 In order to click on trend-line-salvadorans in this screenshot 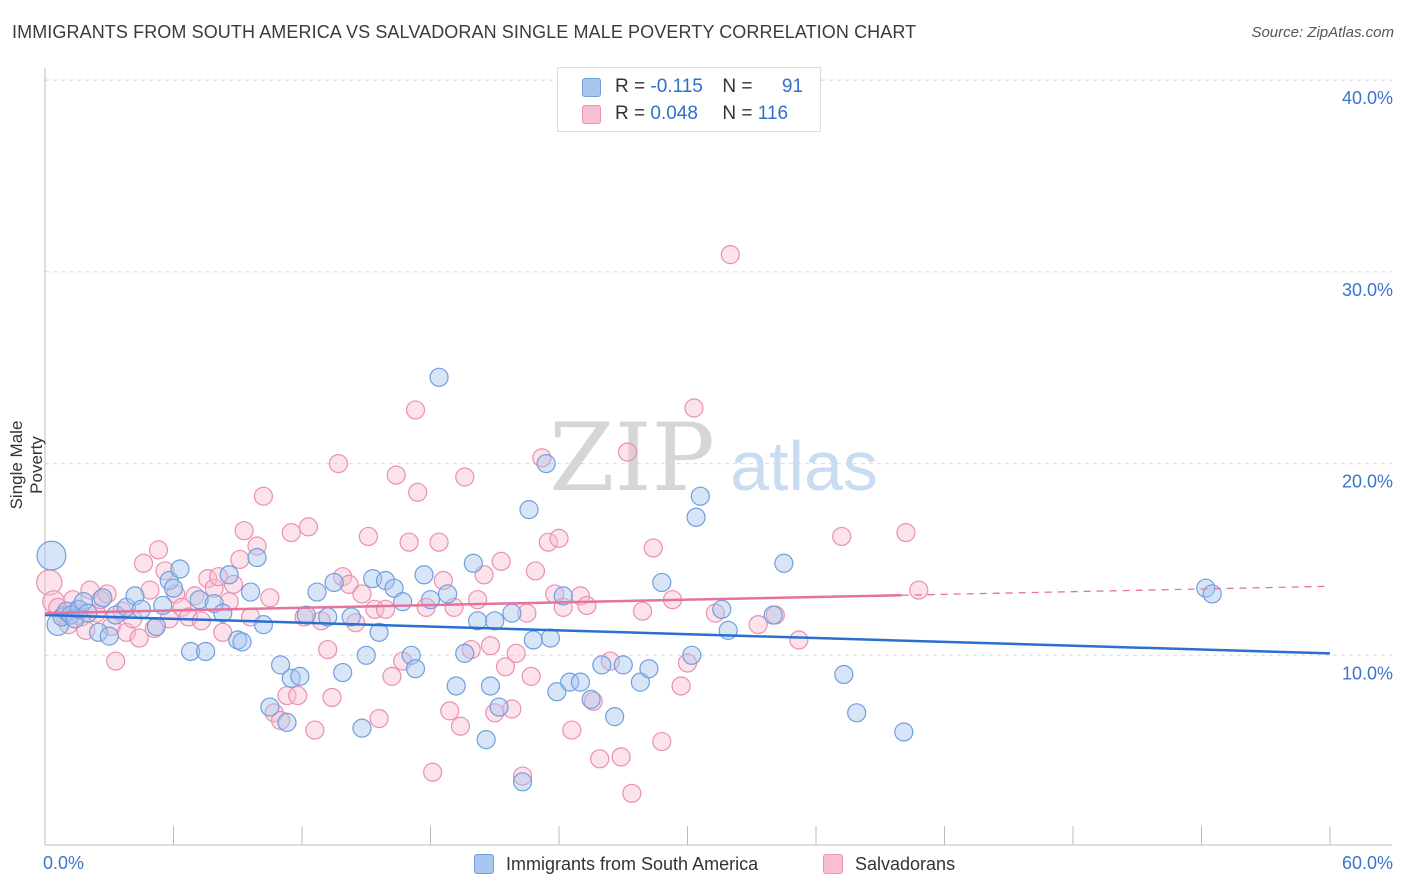, I will do `click(473, 604)`.